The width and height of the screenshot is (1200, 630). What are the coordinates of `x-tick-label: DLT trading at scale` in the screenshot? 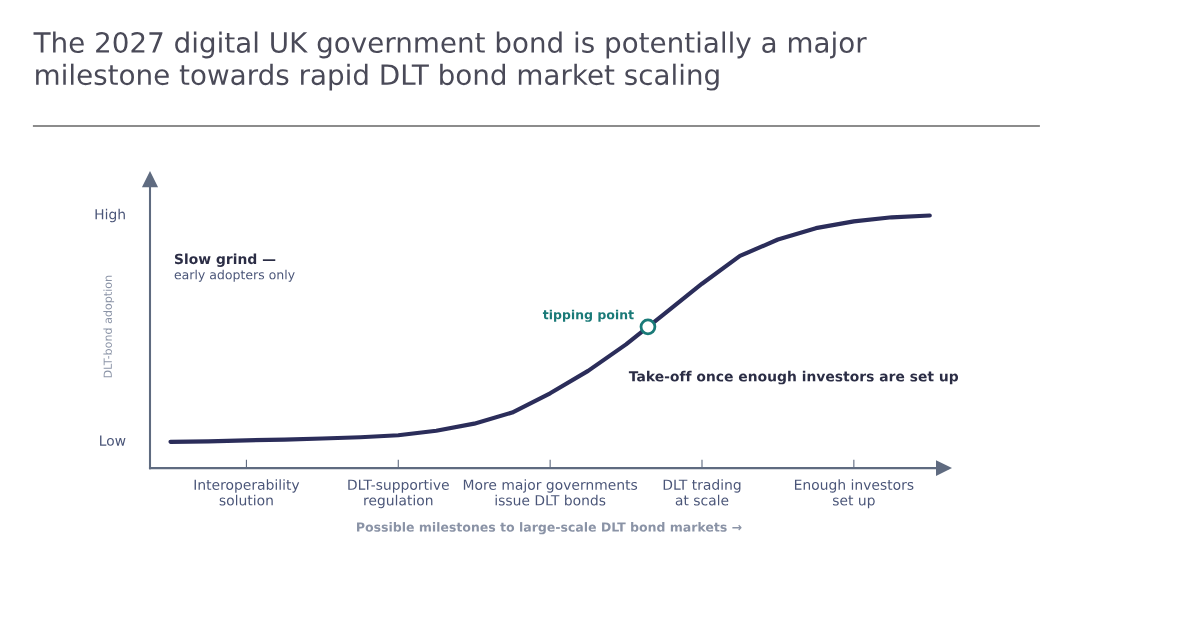 It's located at (702, 492).